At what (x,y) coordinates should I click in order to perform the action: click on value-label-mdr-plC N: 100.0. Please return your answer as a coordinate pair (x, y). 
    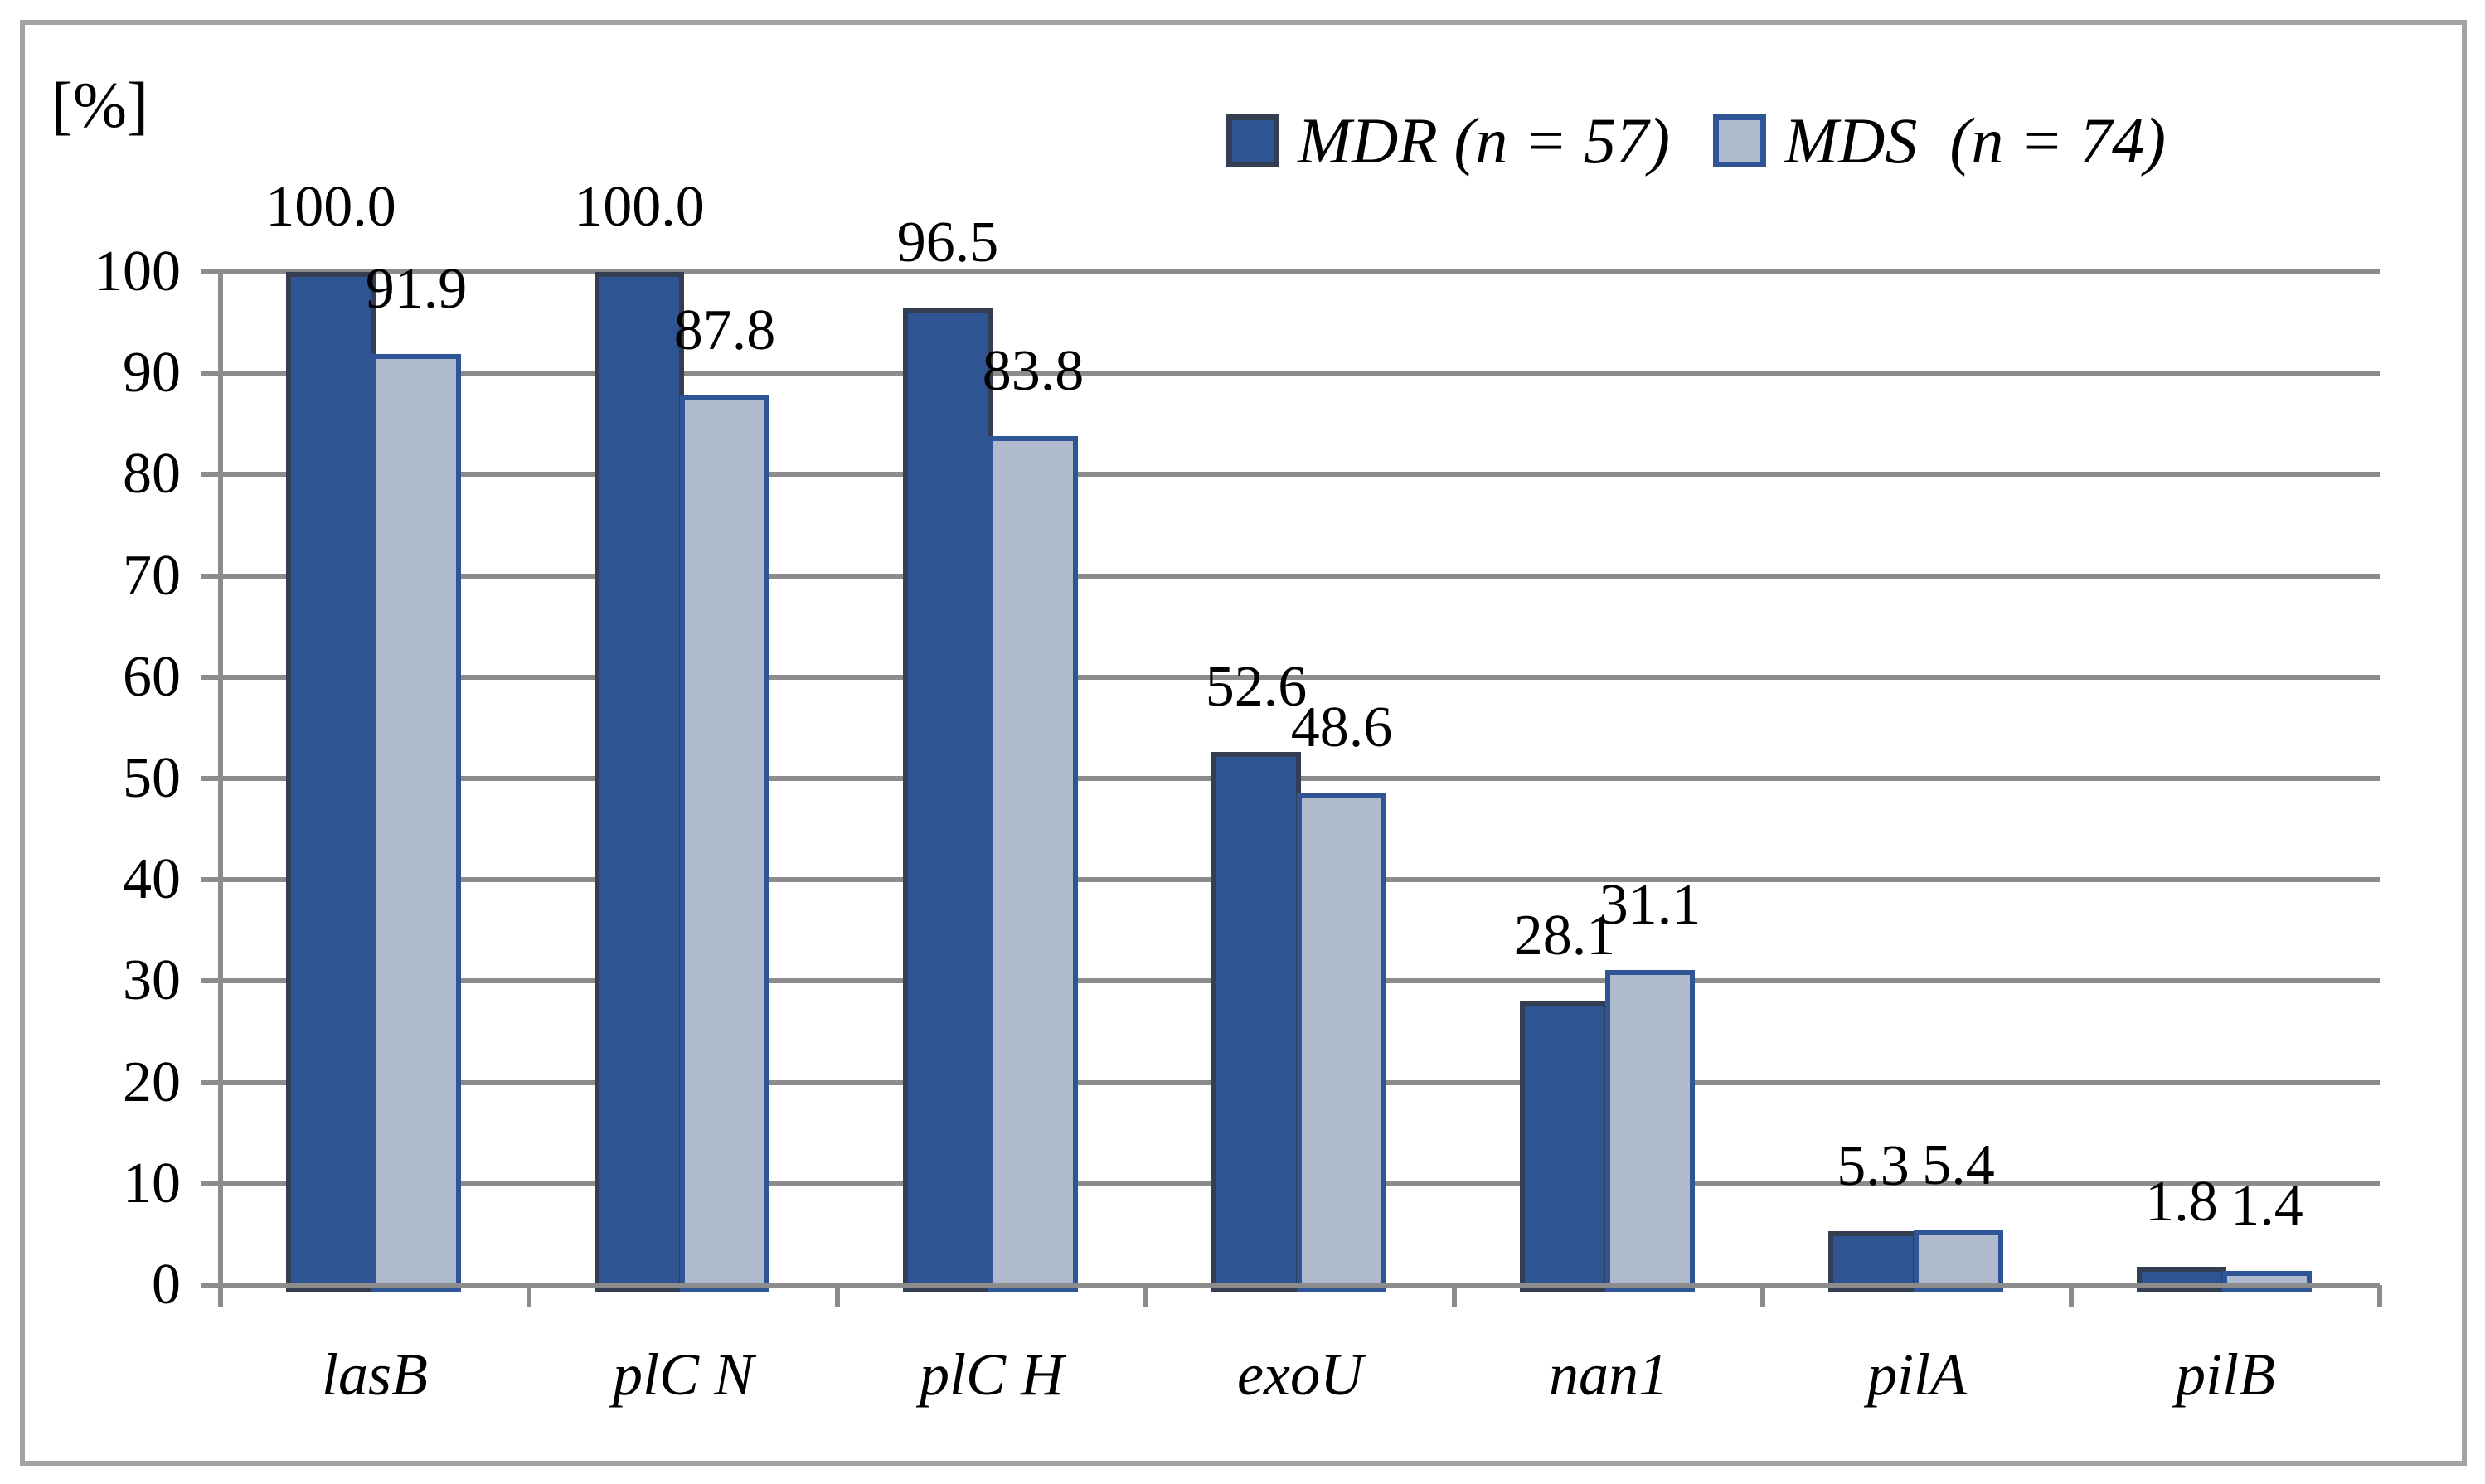
    Looking at the image, I should click on (639, 207).